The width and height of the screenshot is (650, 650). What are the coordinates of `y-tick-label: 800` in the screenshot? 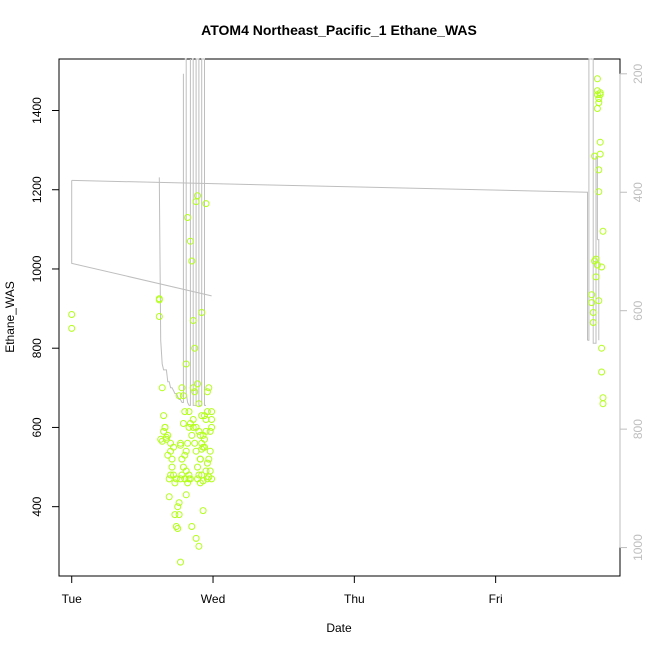 It's located at (37, 348).